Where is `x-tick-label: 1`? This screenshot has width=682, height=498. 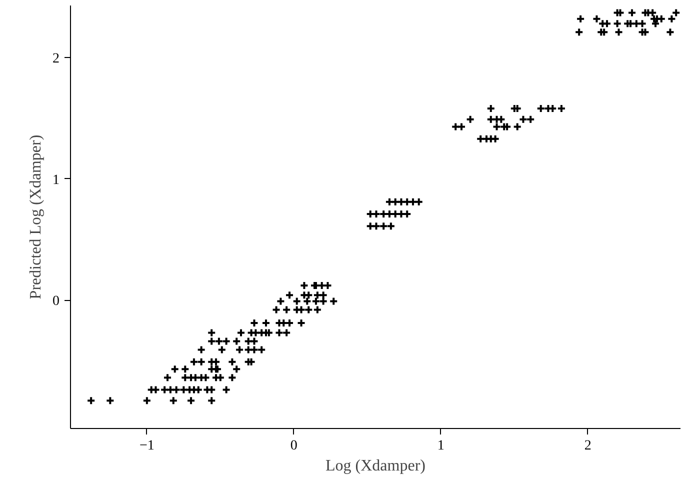
x-tick-label: 1 is located at coordinates (440, 446).